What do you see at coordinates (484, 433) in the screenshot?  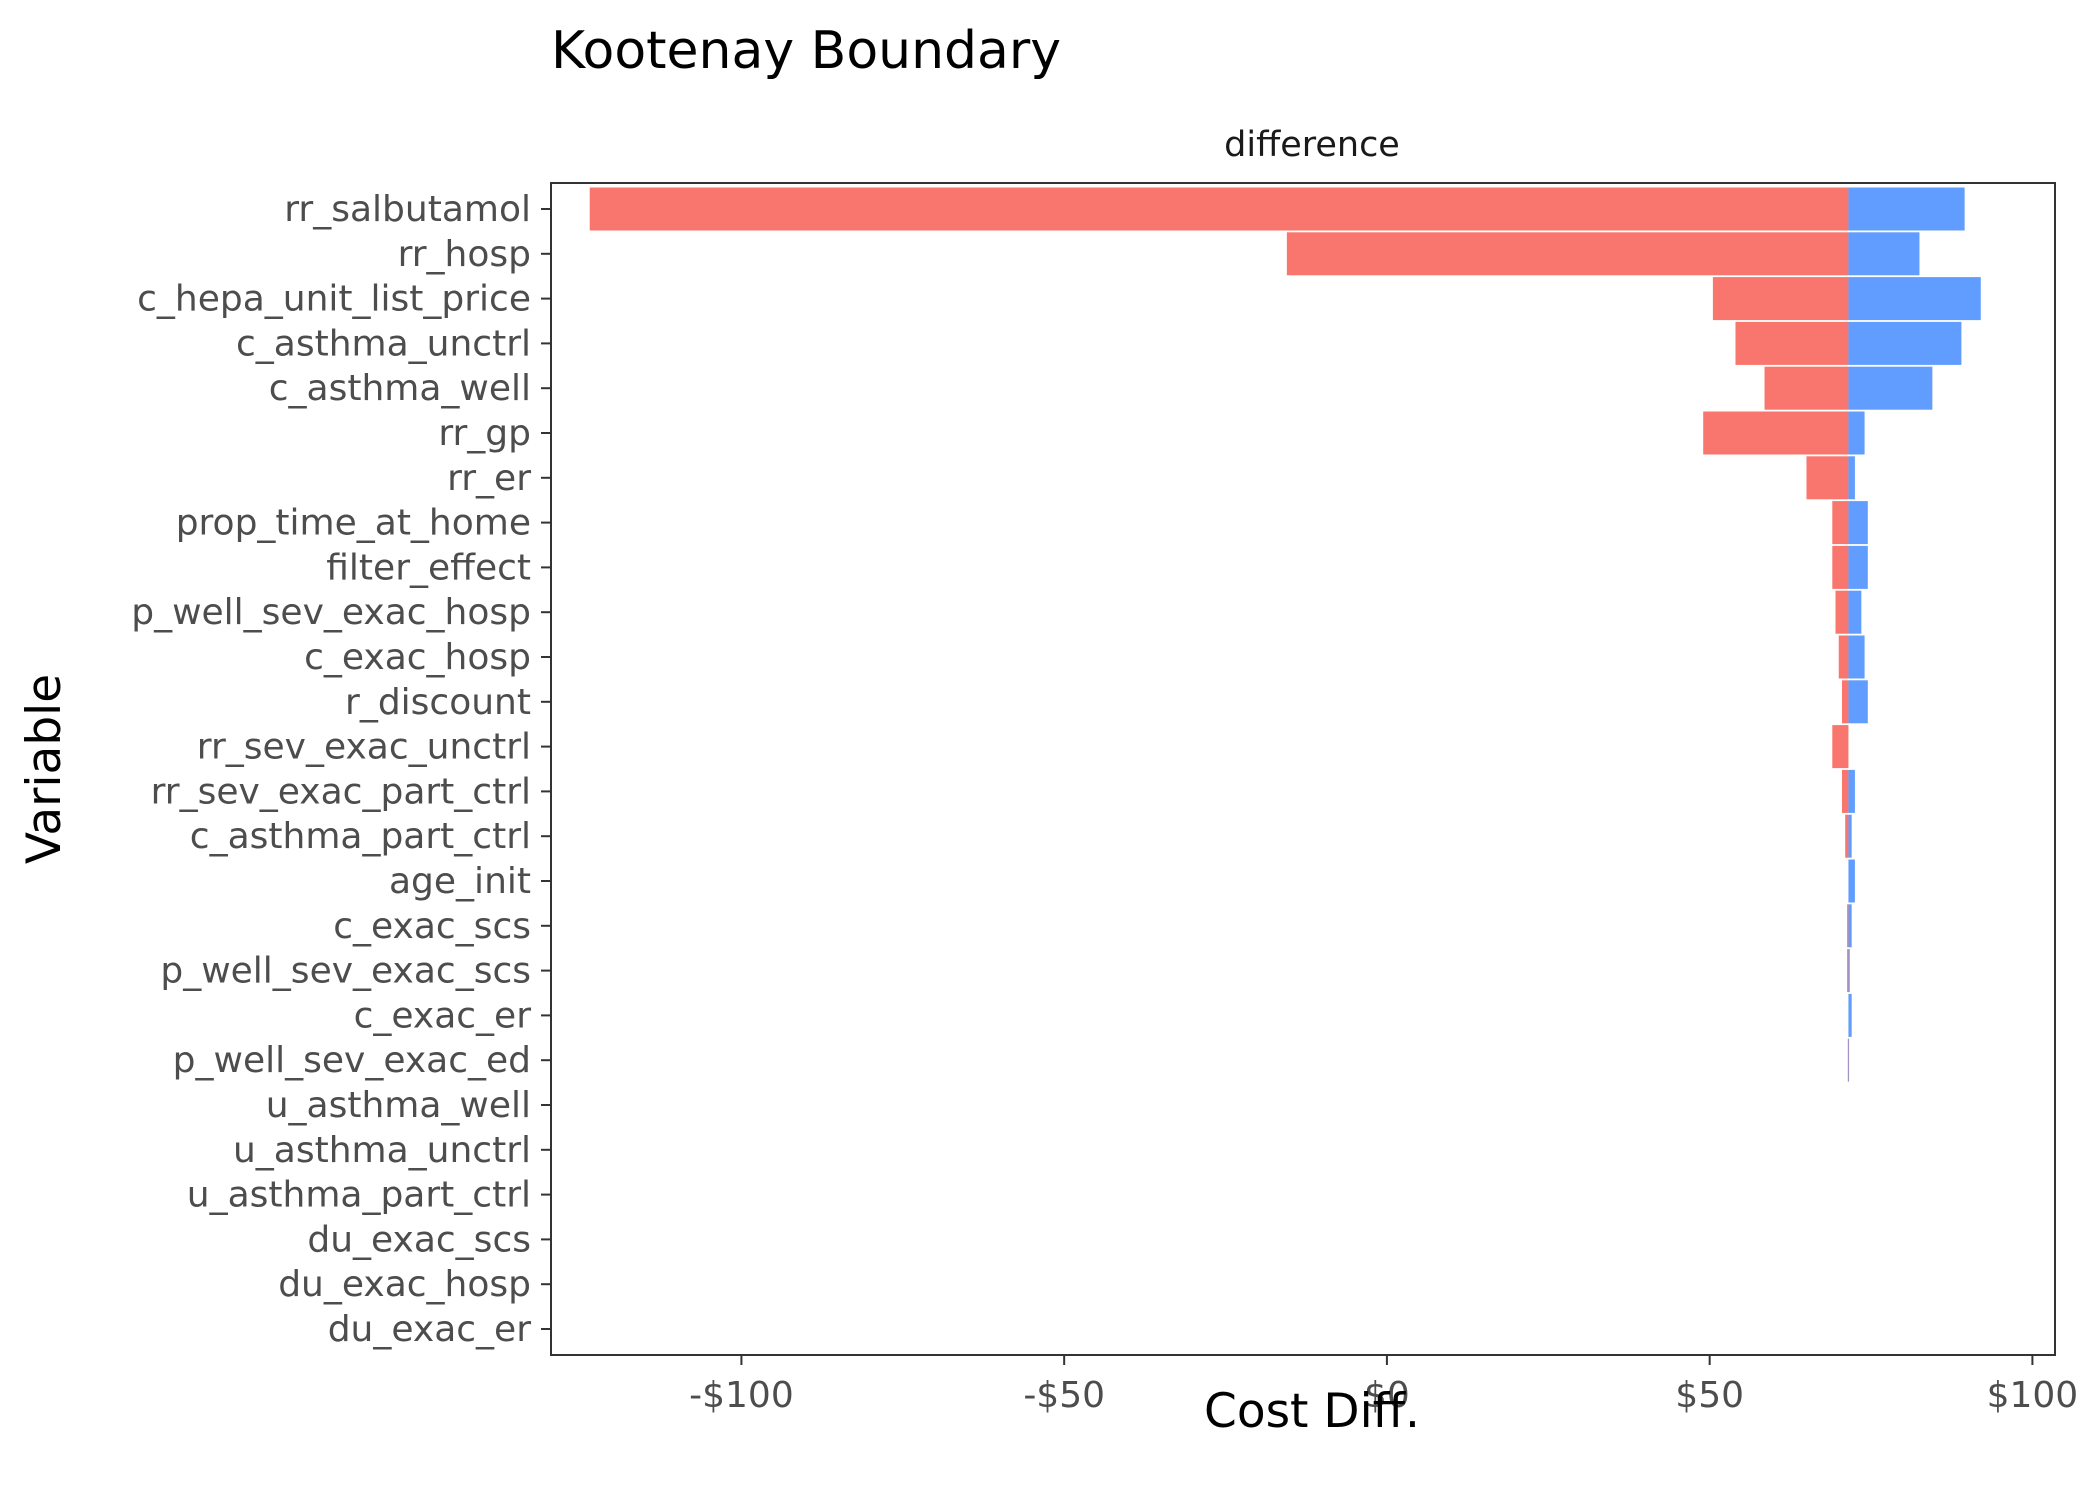 I see `y-tick-label: rr_gp` at bounding box center [484, 433].